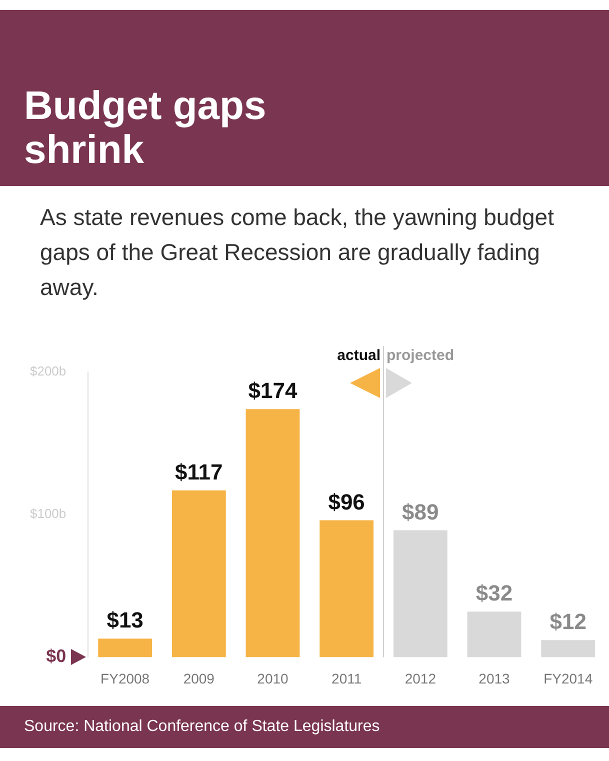 This screenshot has width=609, height=761. I want to click on chart-title: Budget gaps shrink, so click(146, 128).